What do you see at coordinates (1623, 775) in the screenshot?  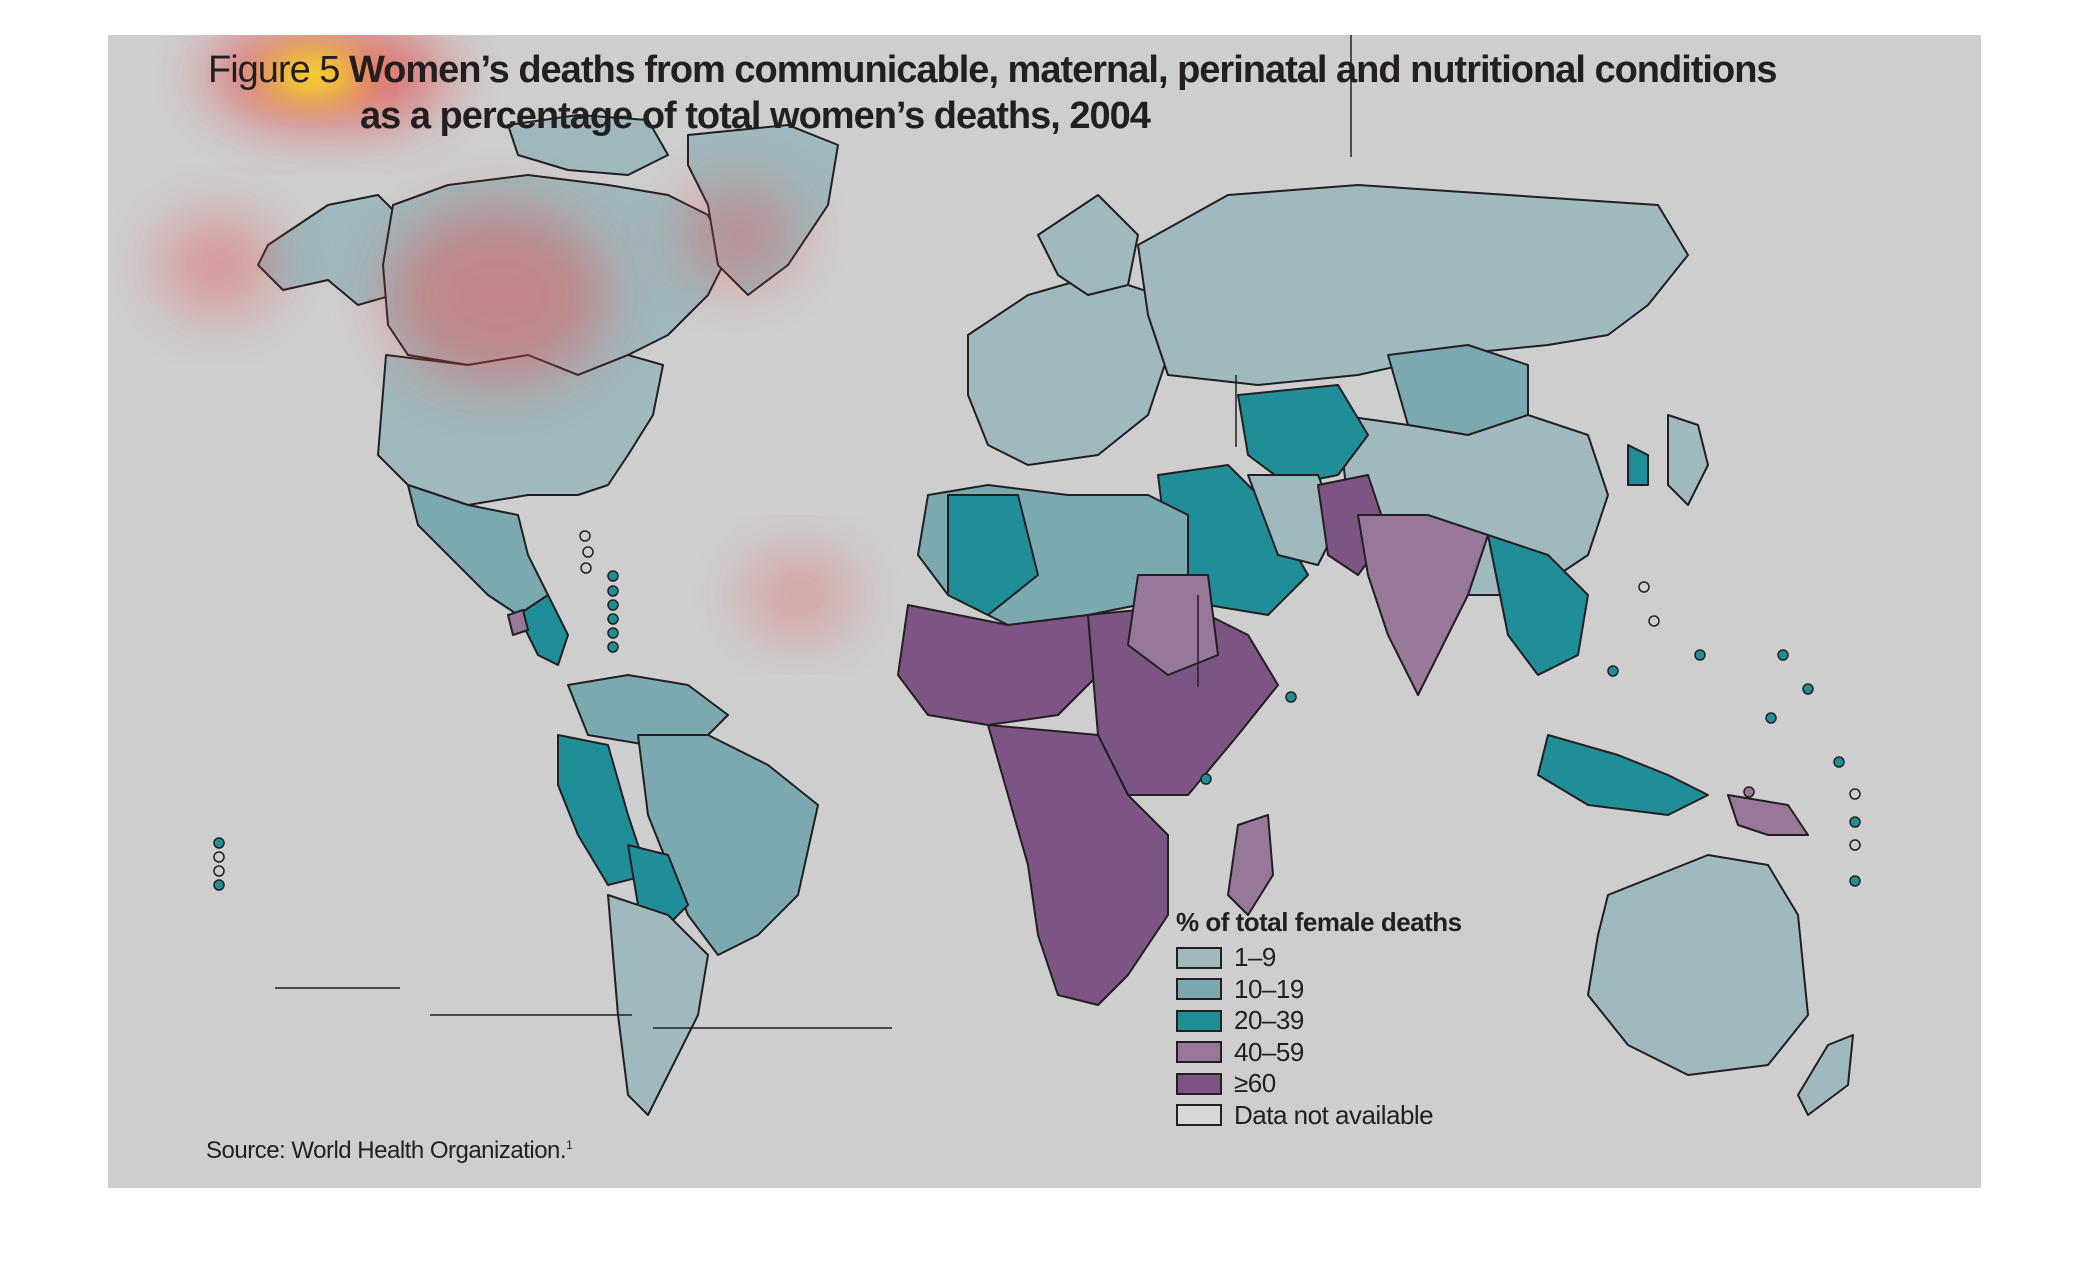 I see `region-indonesia` at bounding box center [1623, 775].